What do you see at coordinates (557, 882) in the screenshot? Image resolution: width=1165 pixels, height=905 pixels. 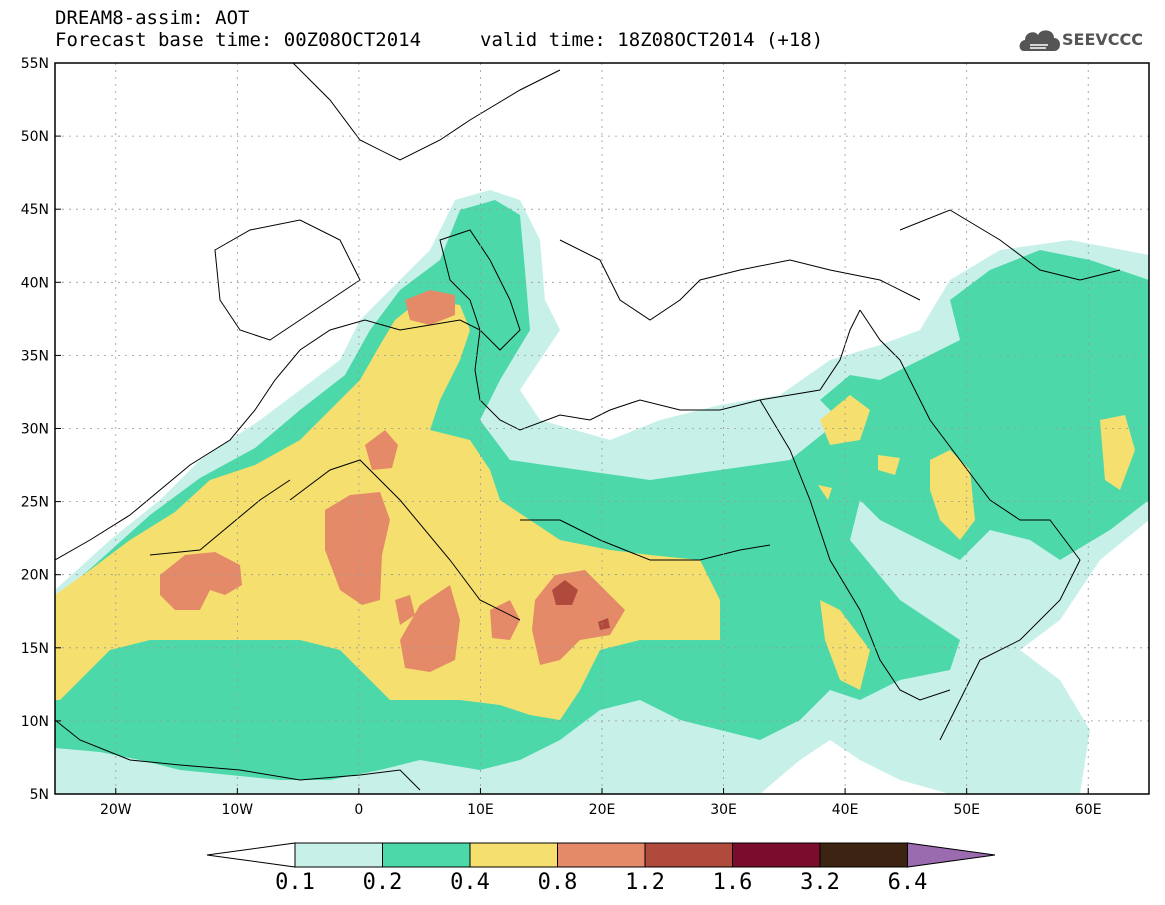 I see `colorbar-label: 0.8` at bounding box center [557, 882].